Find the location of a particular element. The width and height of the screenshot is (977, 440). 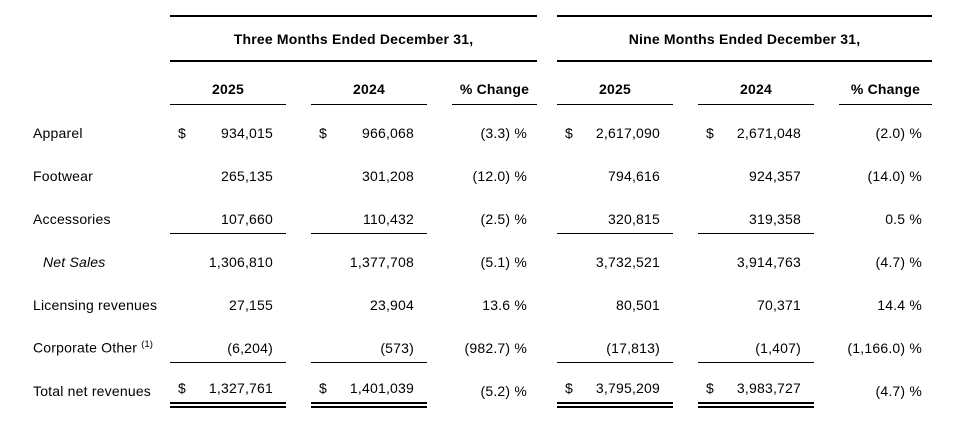

cell-9m-2024: $3,983,727 is located at coordinates (756, 385).